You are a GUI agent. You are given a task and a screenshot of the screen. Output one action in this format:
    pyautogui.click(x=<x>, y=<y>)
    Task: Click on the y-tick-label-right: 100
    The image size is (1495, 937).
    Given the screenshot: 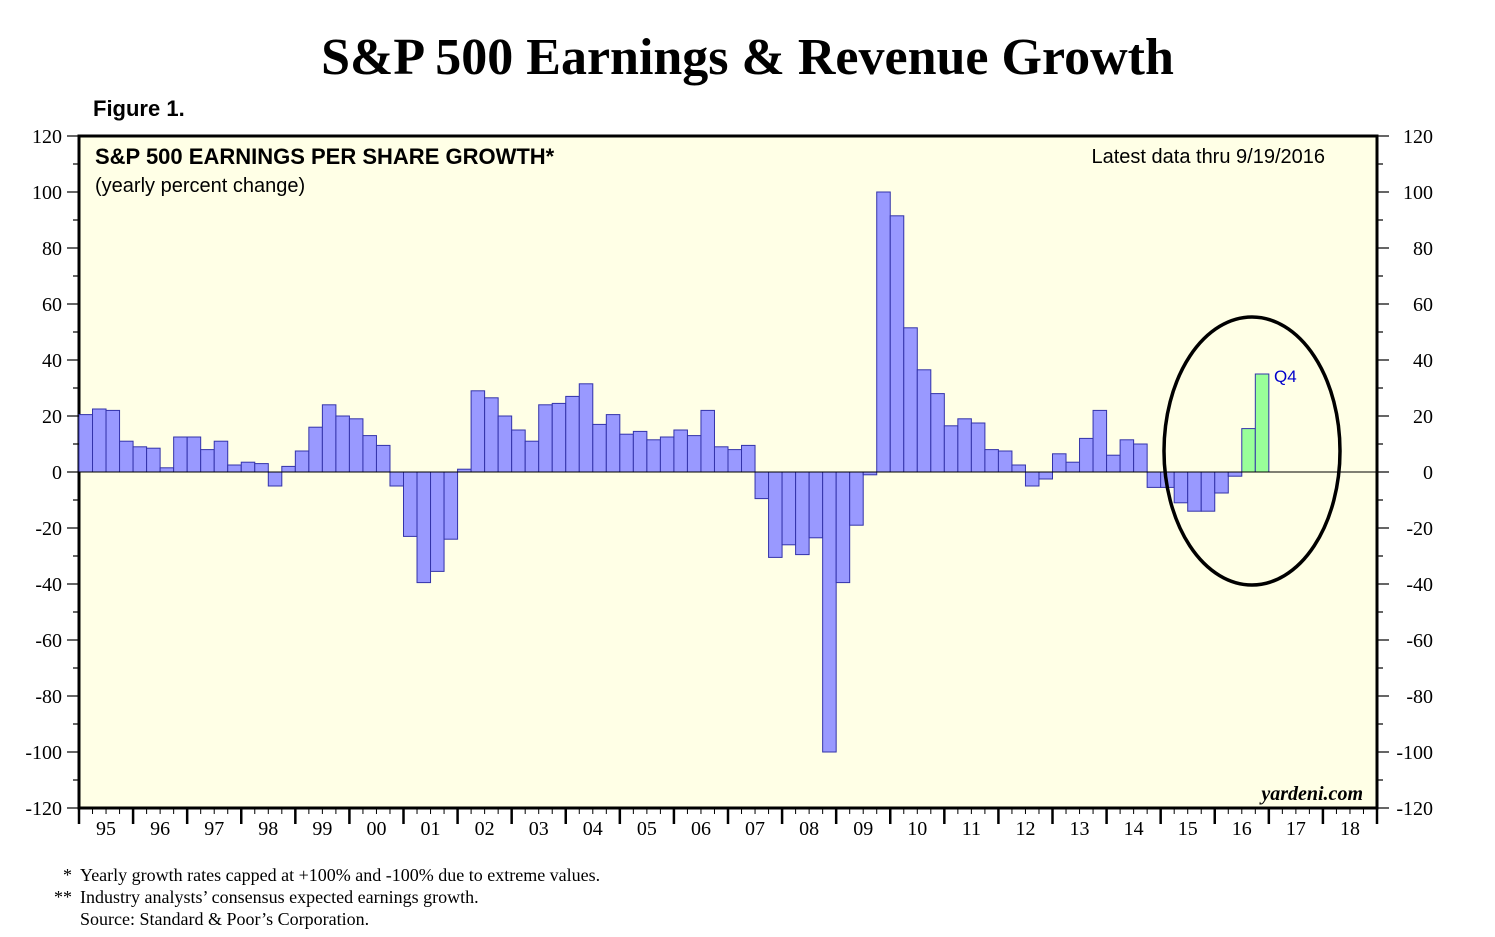 What is the action you would take?
    pyautogui.click(x=1418, y=193)
    